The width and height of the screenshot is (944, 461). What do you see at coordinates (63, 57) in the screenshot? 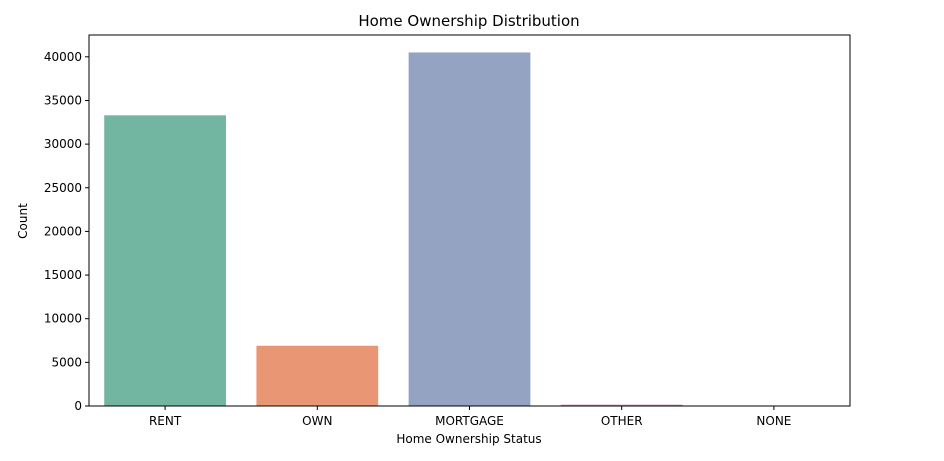
I see `y-tick-label: 40000` at bounding box center [63, 57].